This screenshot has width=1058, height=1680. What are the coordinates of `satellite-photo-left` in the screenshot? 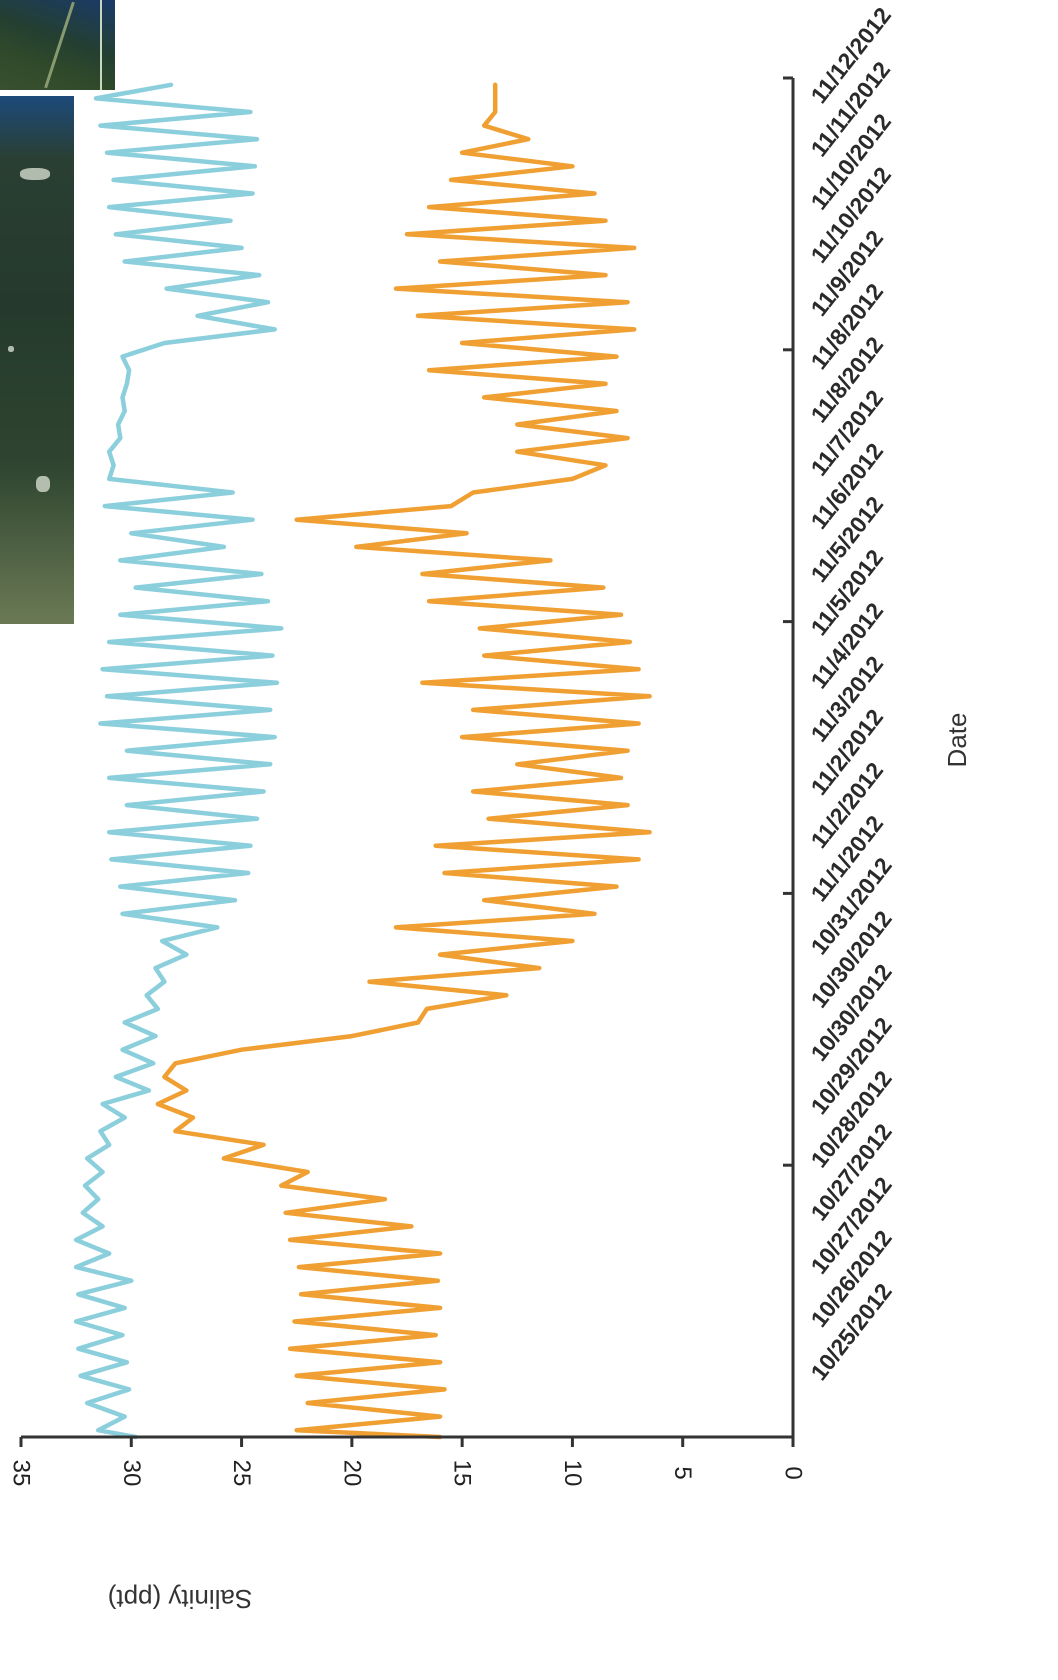 It's located at (37, 360).